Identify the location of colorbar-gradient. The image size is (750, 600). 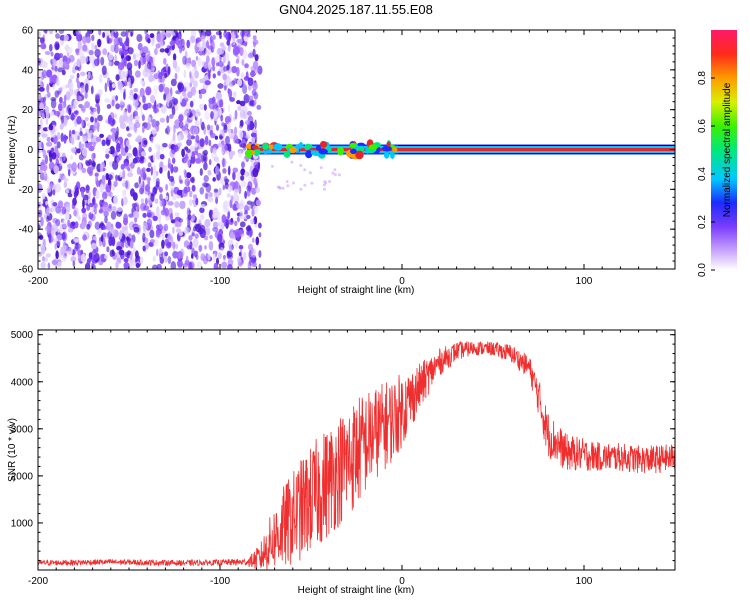
(724, 150).